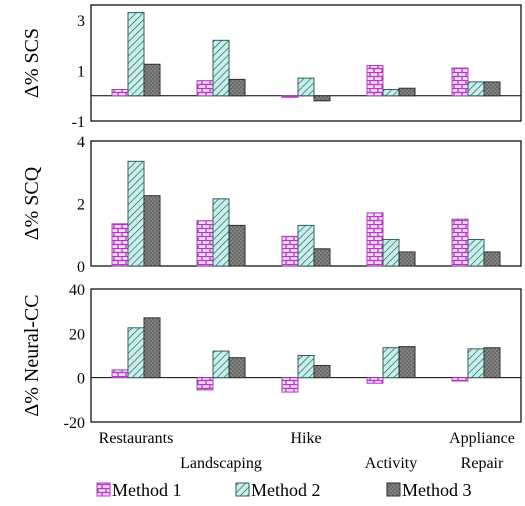 The height and width of the screenshot is (506, 525). I want to click on y-tick-label: 1, so click(81, 72).